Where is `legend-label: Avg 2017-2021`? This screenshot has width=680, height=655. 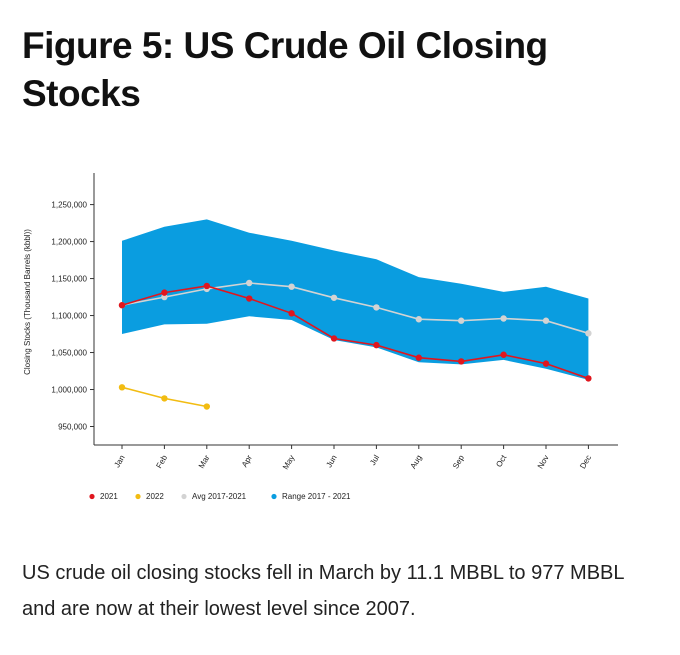
legend-label: Avg 2017-2021 is located at coordinates (219, 496).